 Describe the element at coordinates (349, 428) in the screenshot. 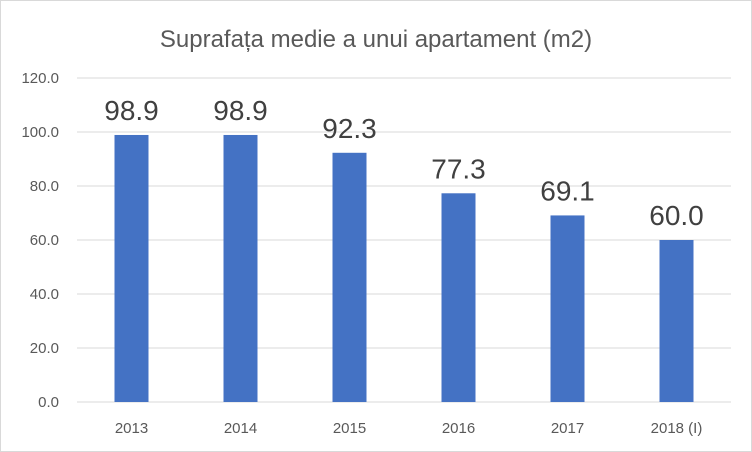

I see `x-tick-label: 2015` at that location.